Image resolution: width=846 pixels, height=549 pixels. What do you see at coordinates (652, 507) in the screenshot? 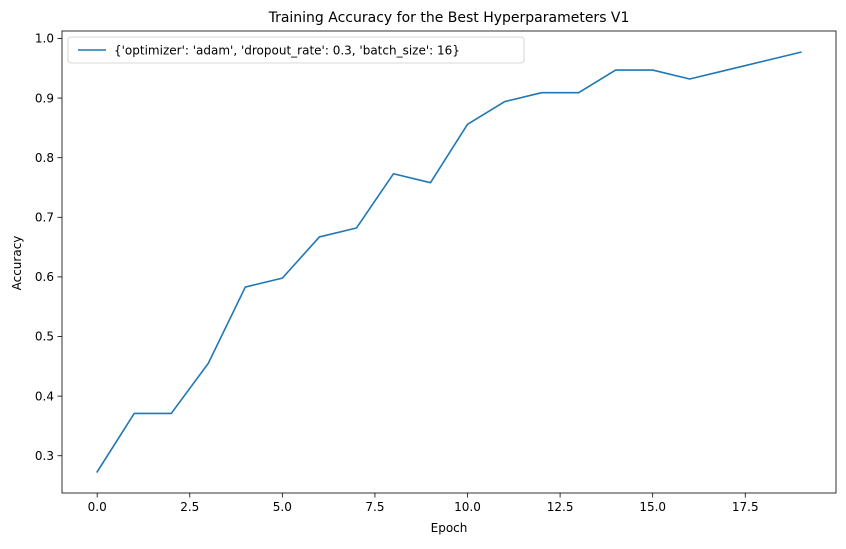
I see `x-tick-label: 15.0` at bounding box center [652, 507].